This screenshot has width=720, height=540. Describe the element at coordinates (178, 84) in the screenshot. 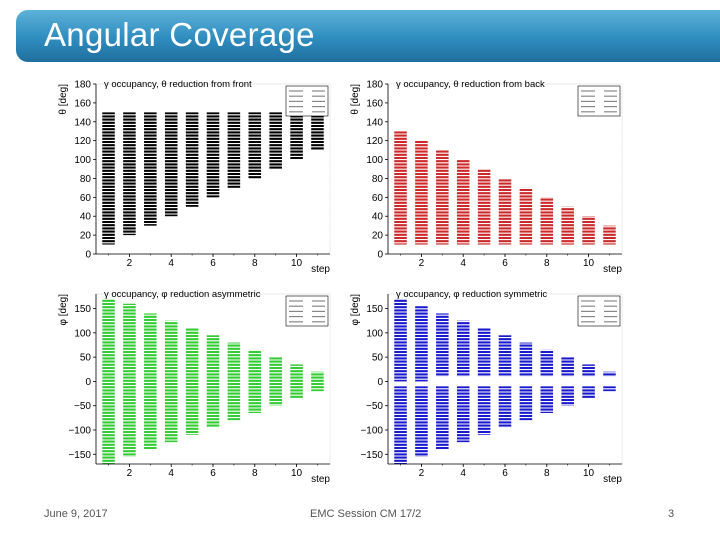

I see `chart-title: γ occupancy, θ reduction from front` at that location.